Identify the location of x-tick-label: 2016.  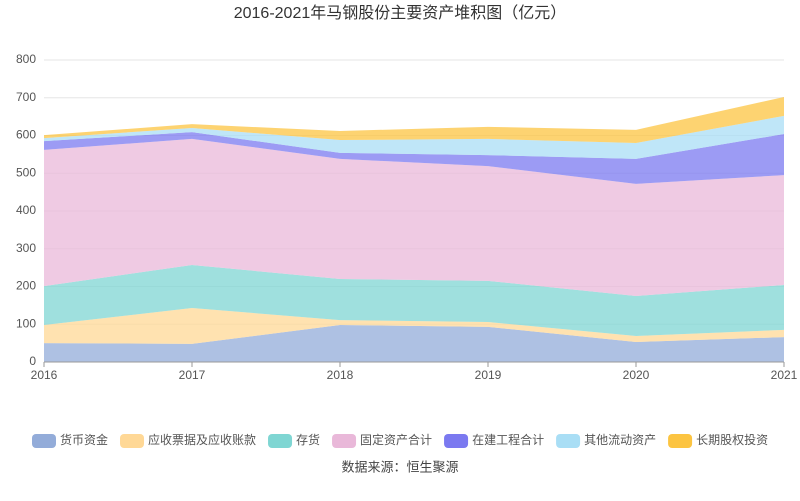
(44, 375).